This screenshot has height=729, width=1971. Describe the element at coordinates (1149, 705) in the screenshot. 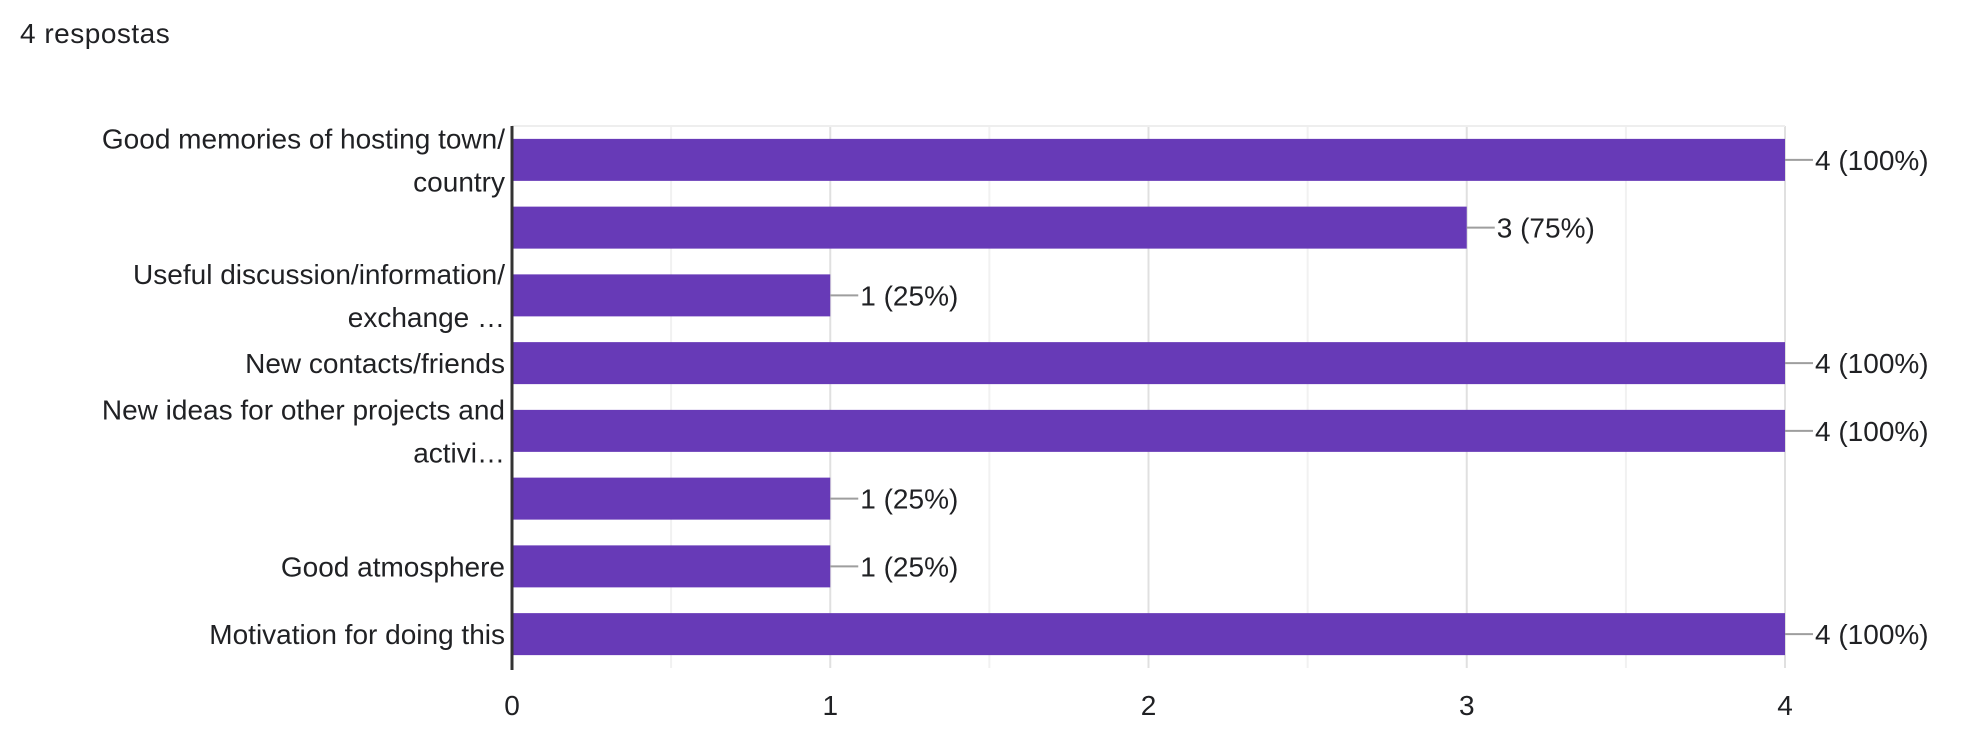

I see `x-tick-label: 2` at that location.